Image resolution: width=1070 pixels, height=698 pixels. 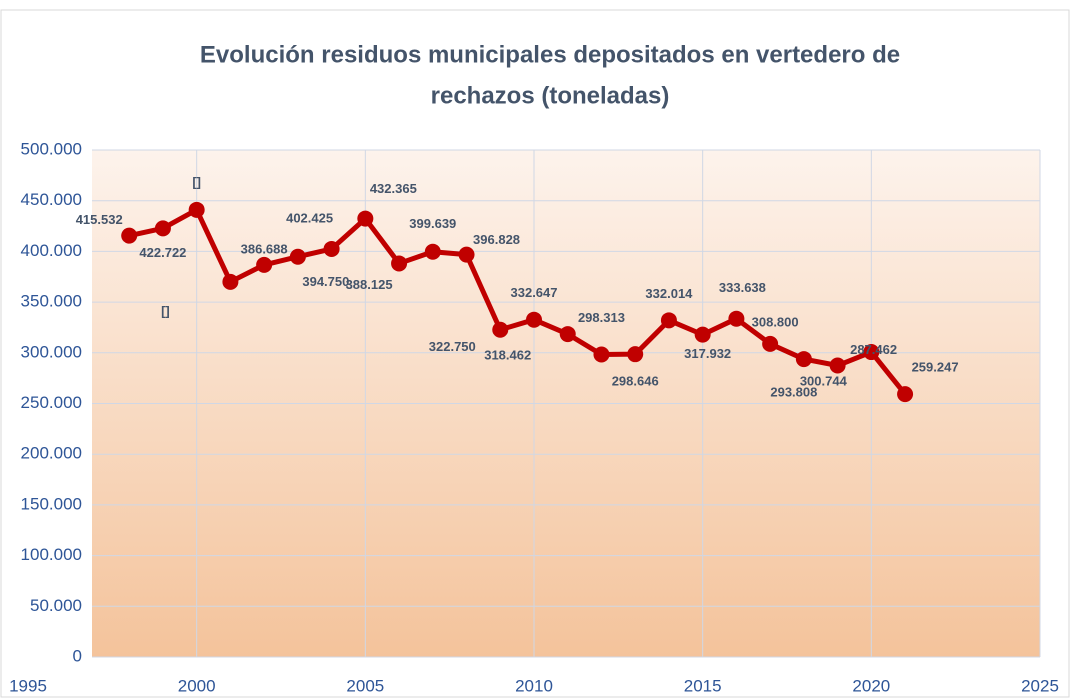 What do you see at coordinates (601, 317) in the screenshot?
I see `data-label: 298.313` at bounding box center [601, 317].